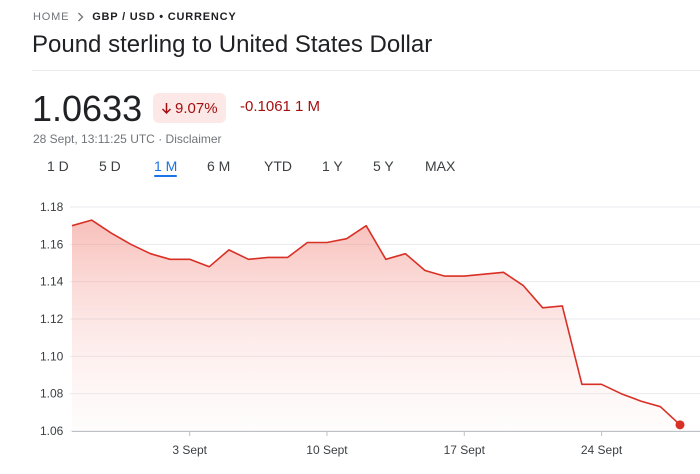  Describe the element at coordinates (80, 17) in the screenshot. I see `chevron-right-icon` at that location.